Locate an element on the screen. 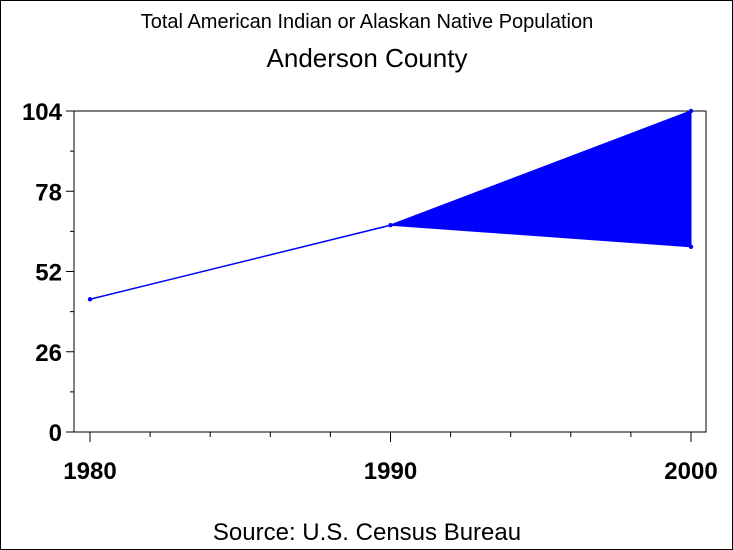 The height and width of the screenshot is (550, 733). data-point-1990 is located at coordinates (390, 225).